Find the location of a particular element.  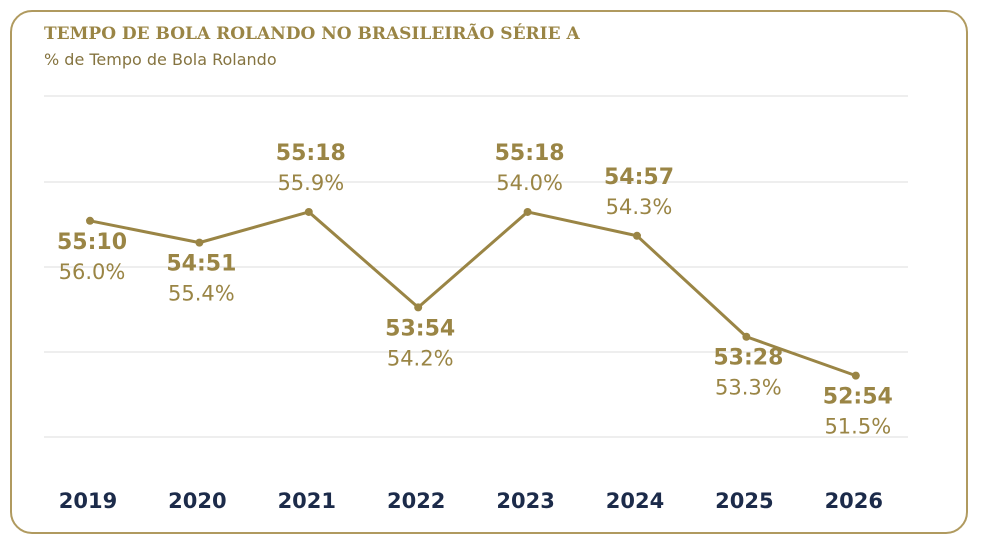

x-tick-label: 2021 is located at coordinates (307, 501).